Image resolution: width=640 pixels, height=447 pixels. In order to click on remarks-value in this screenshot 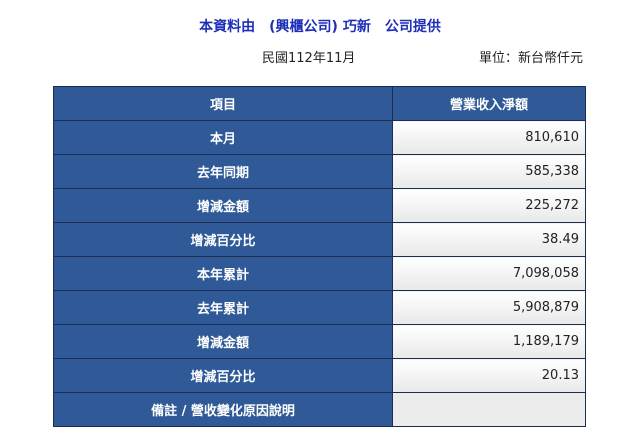, I will do `click(489, 409)`.